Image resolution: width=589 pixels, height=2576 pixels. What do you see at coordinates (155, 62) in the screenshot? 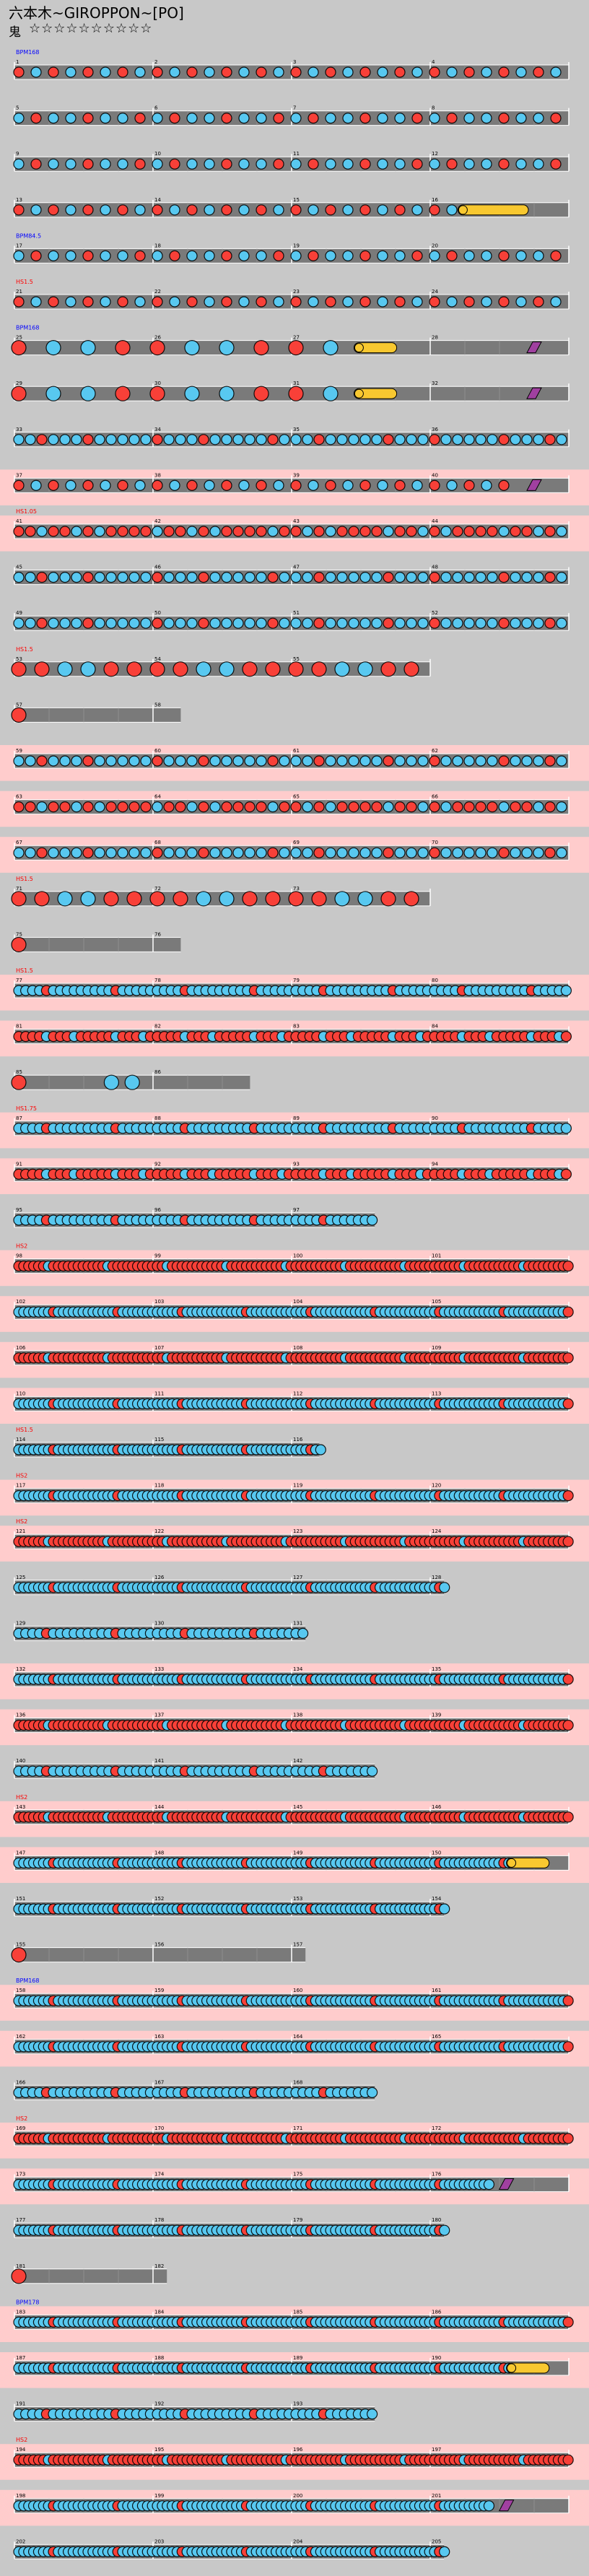
I see `measure-number: 2` at bounding box center [155, 62].